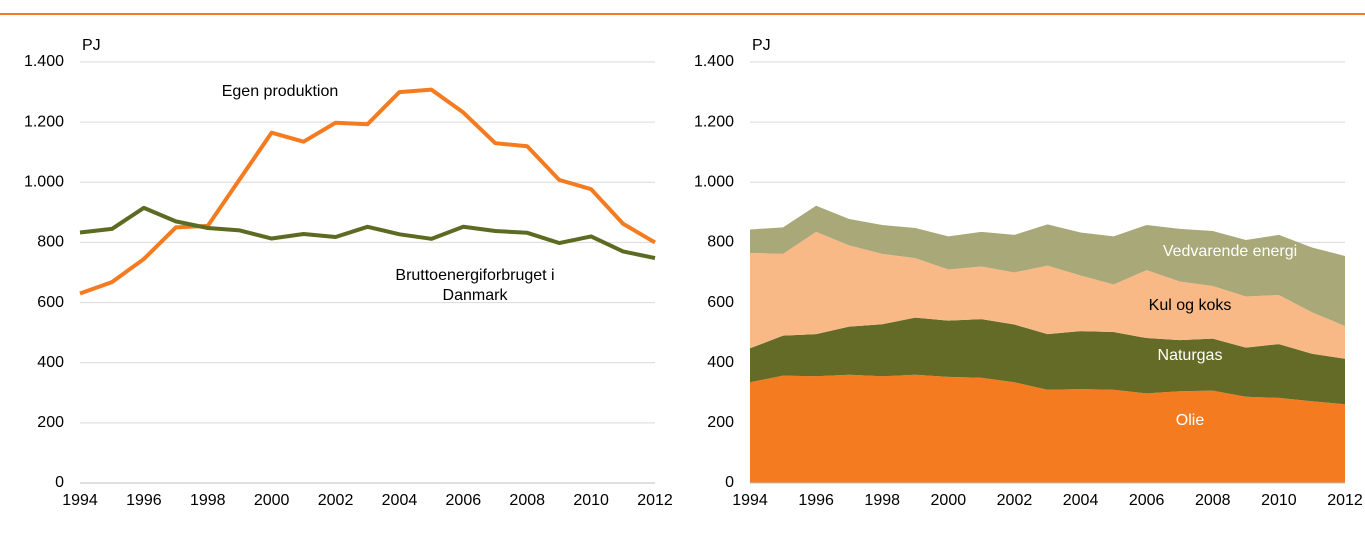 The image size is (1365, 542). Describe the element at coordinates (1190, 355) in the screenshot. I see `series-label: Naturgas` at that location.